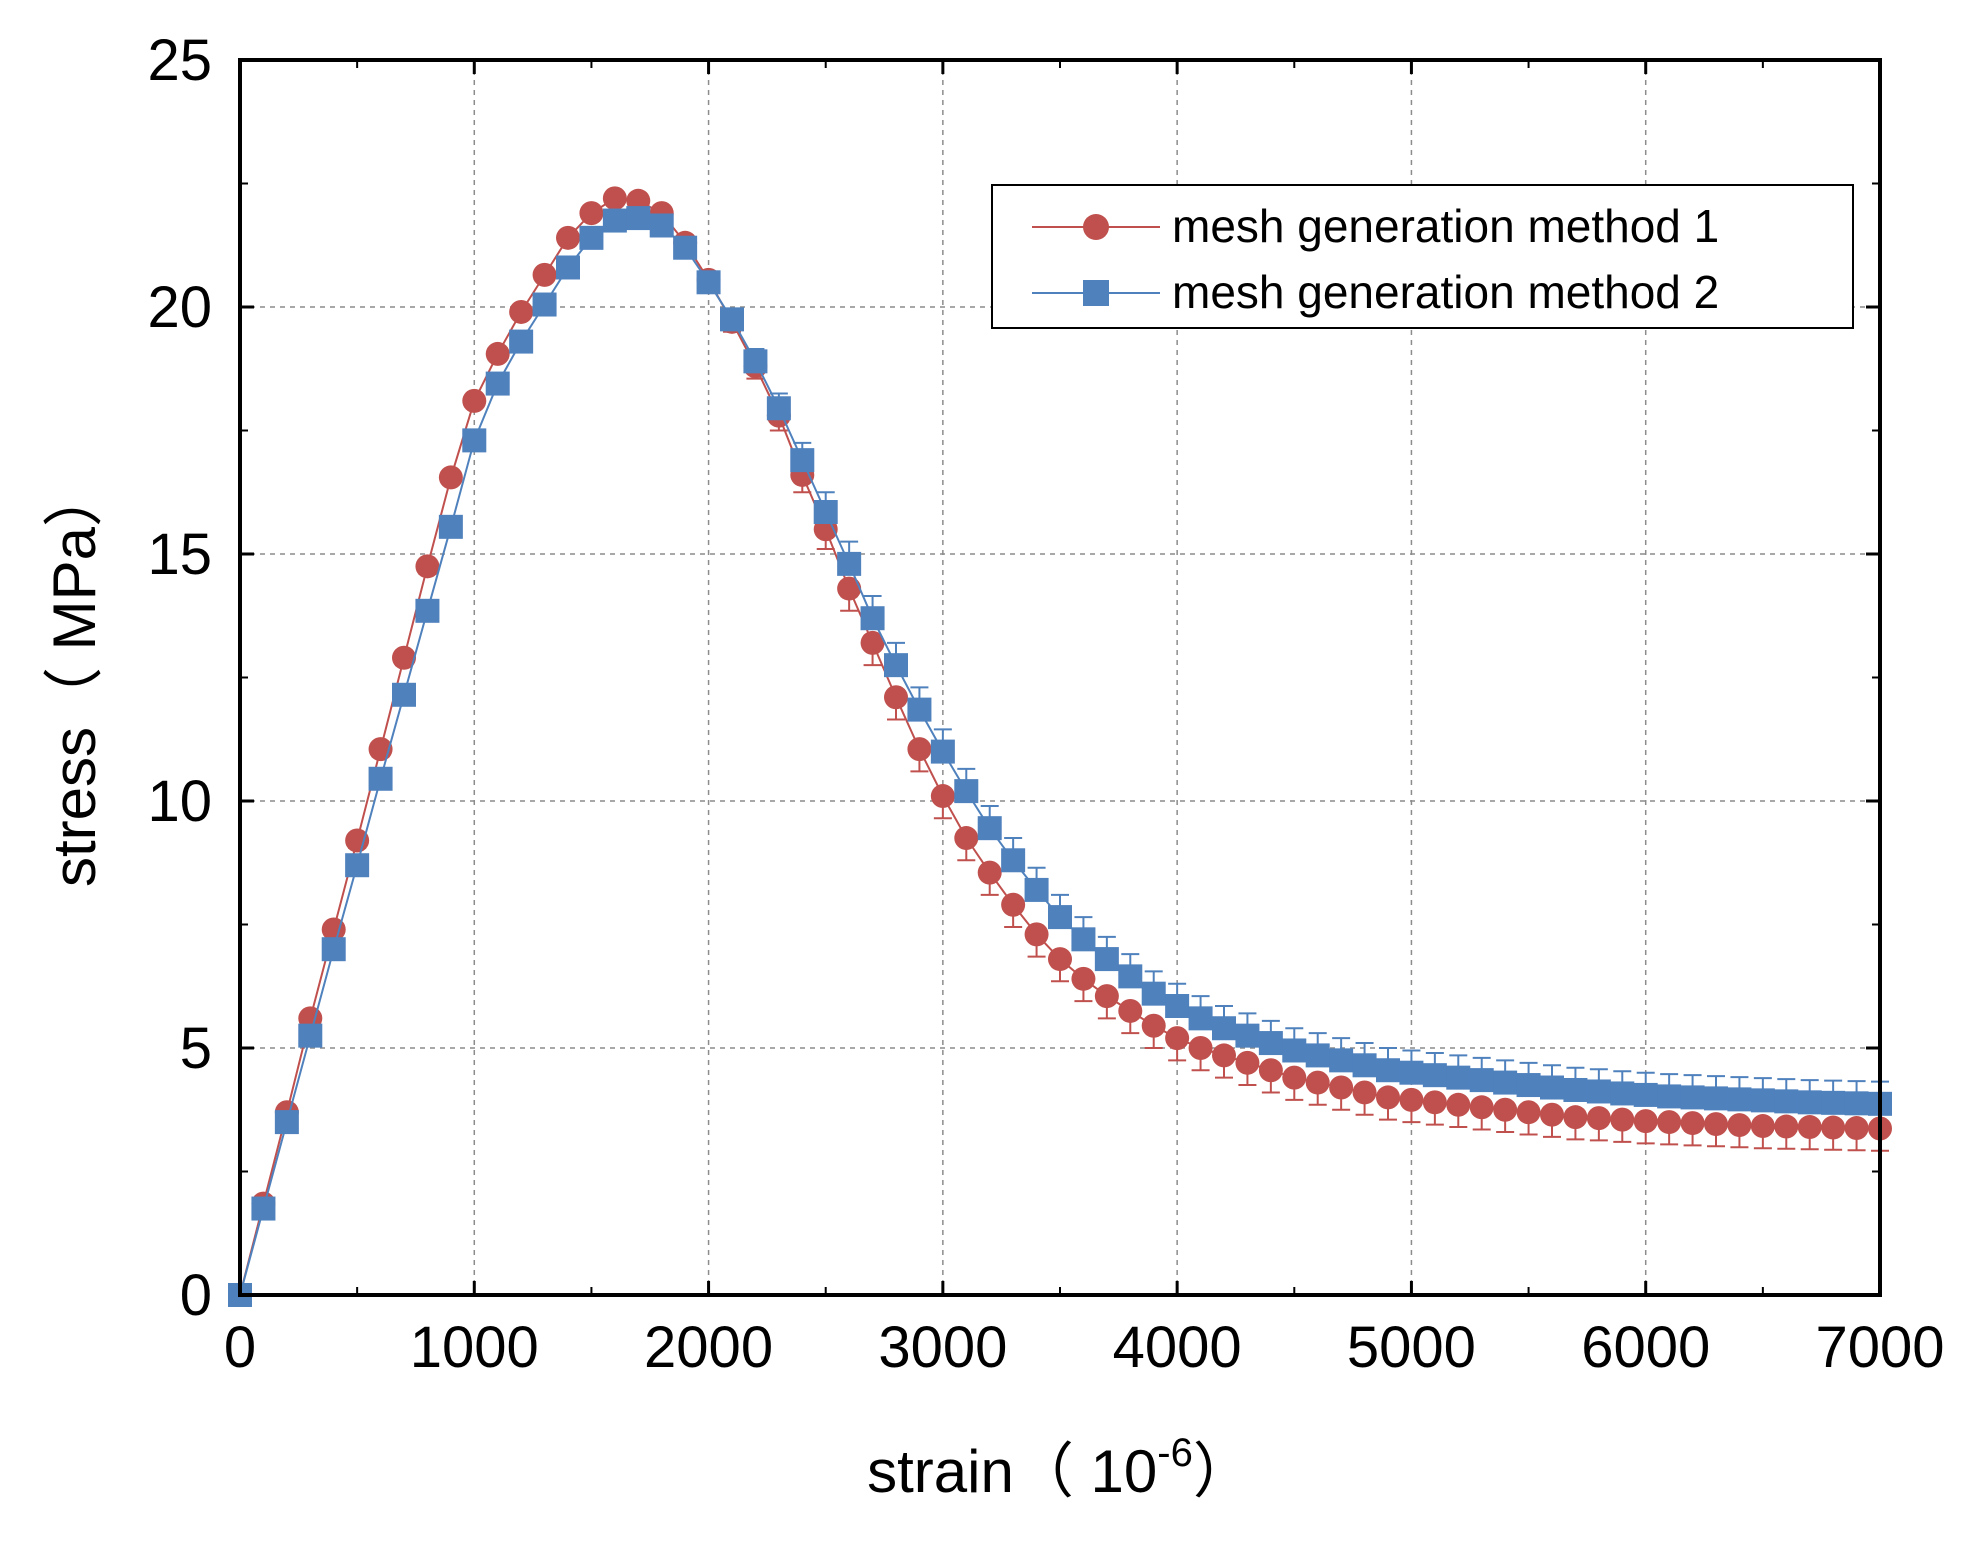 The height and width of the screenshot is (1547, 1984). I want to click on y-tick-label: 0, so click(196, 1295).